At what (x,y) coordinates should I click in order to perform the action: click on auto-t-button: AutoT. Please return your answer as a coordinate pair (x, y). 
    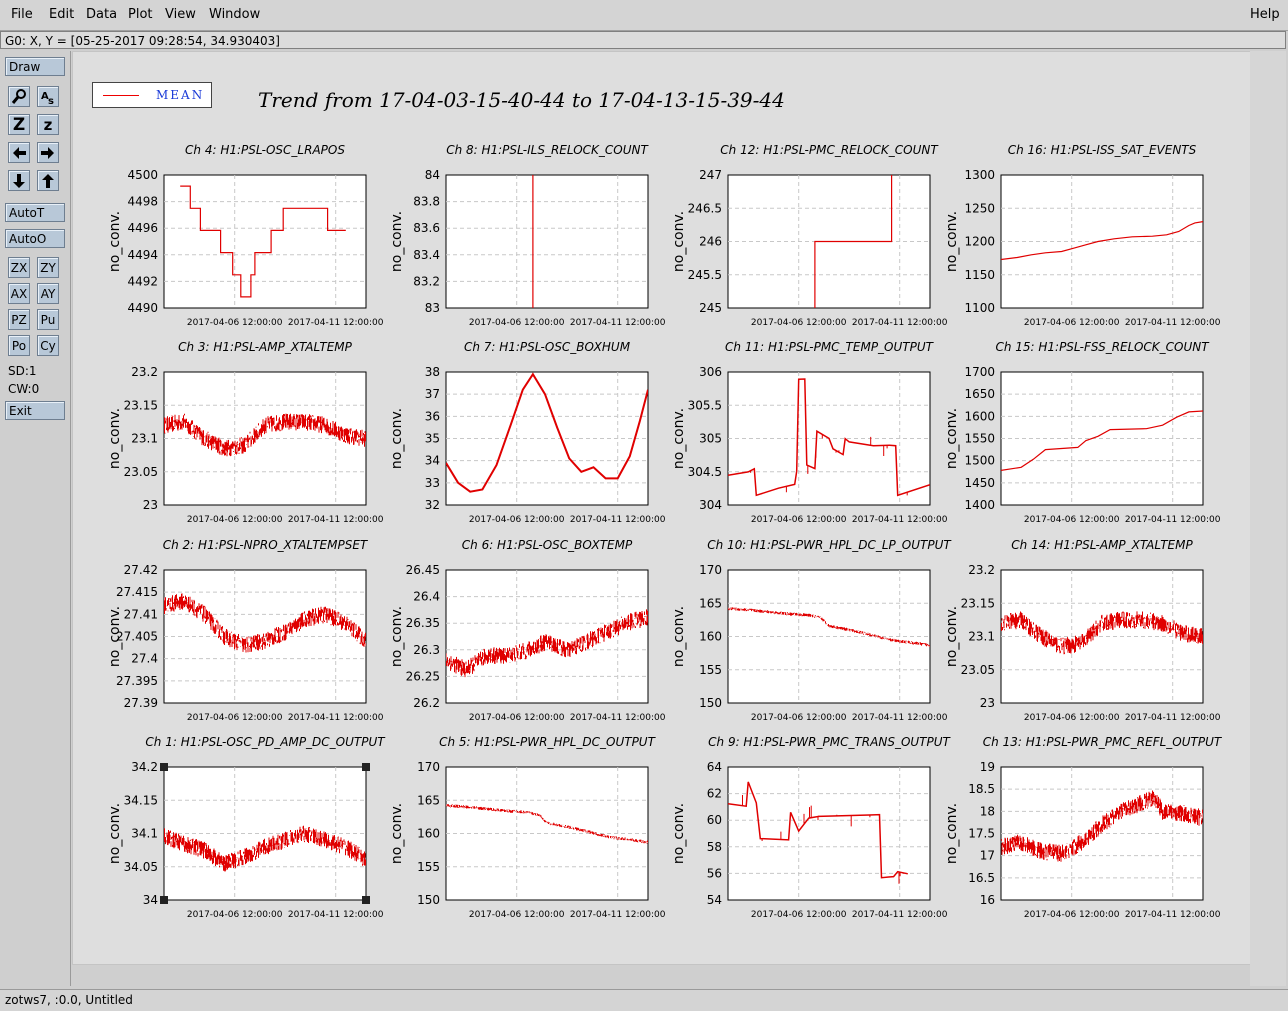
    Looking at the image, I should click on (35, 212).